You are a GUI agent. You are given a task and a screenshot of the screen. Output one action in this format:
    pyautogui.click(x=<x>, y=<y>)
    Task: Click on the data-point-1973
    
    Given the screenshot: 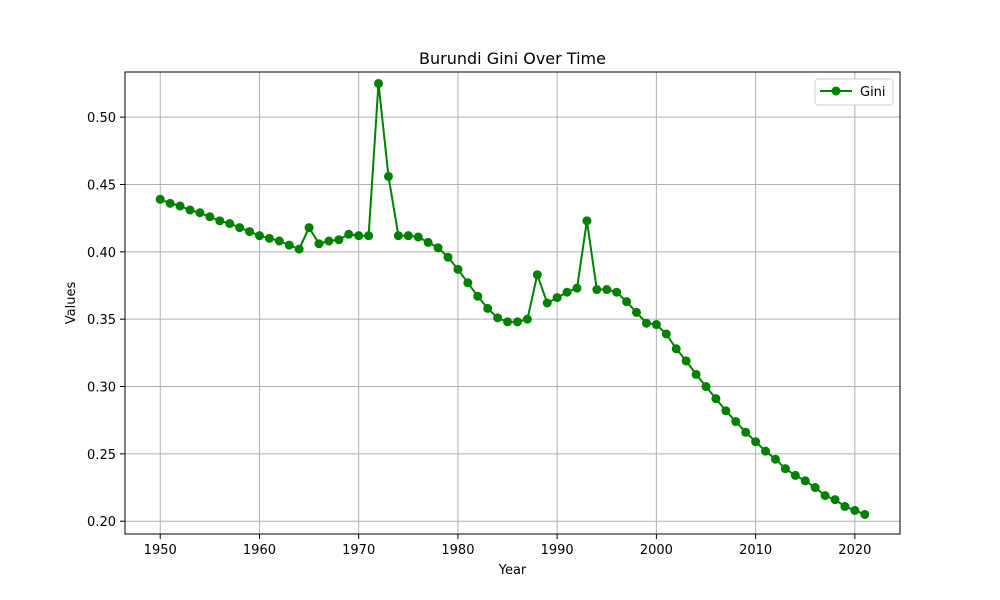 What is the action you would take?
    pyautogui.click(x=388, y=176)
    